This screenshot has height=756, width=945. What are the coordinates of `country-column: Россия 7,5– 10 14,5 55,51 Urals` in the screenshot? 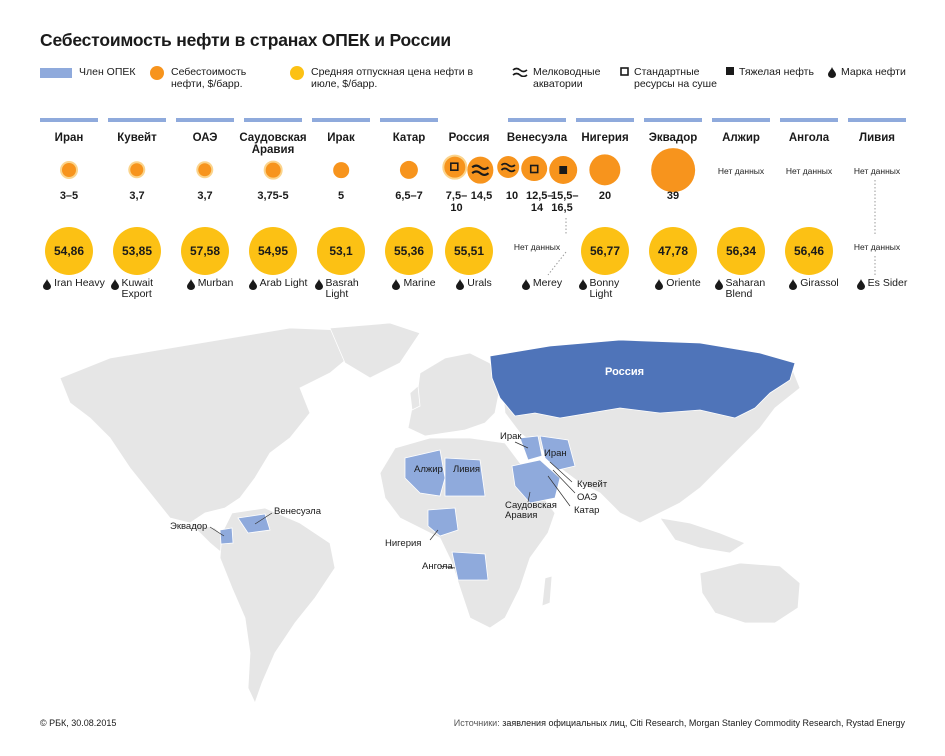 It's located at (469, 213).